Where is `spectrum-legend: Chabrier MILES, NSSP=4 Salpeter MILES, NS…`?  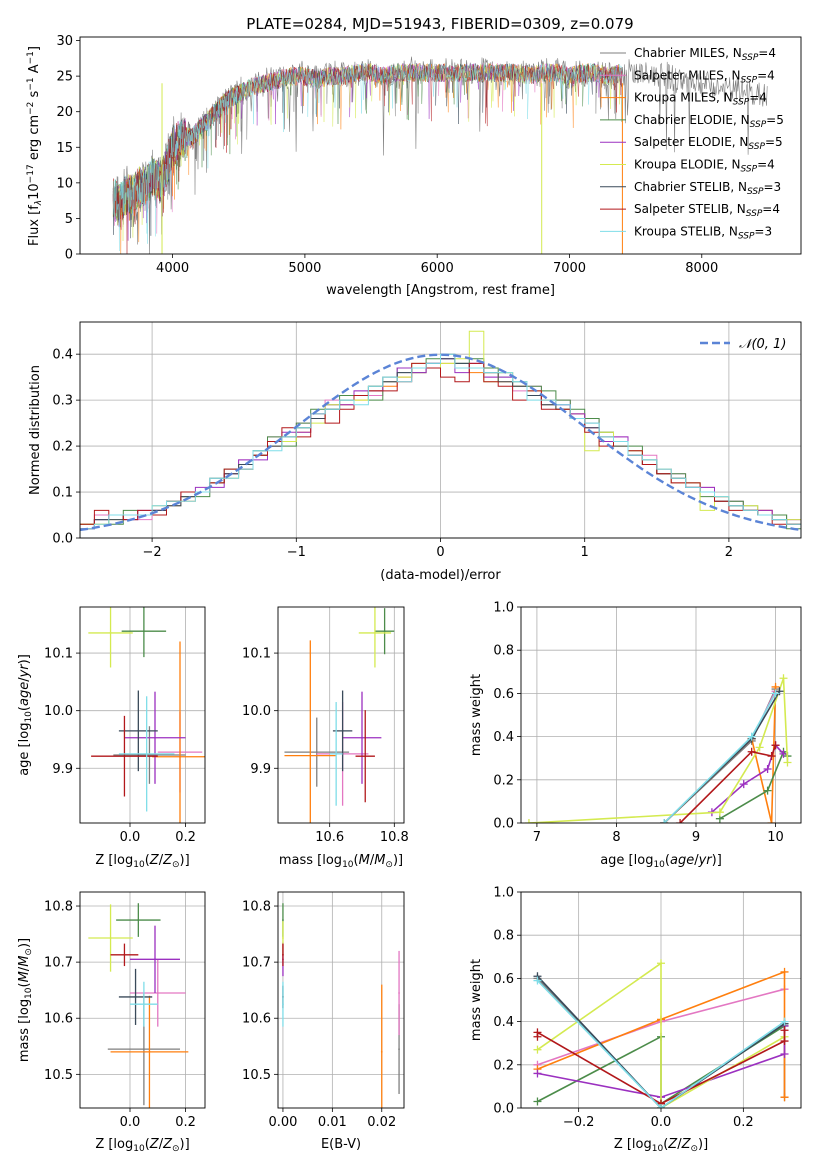 spectrum-legend: Chabrier MILES, NSSP=4 Salpeter MILES, NS… is located at coordinates (692, 143).